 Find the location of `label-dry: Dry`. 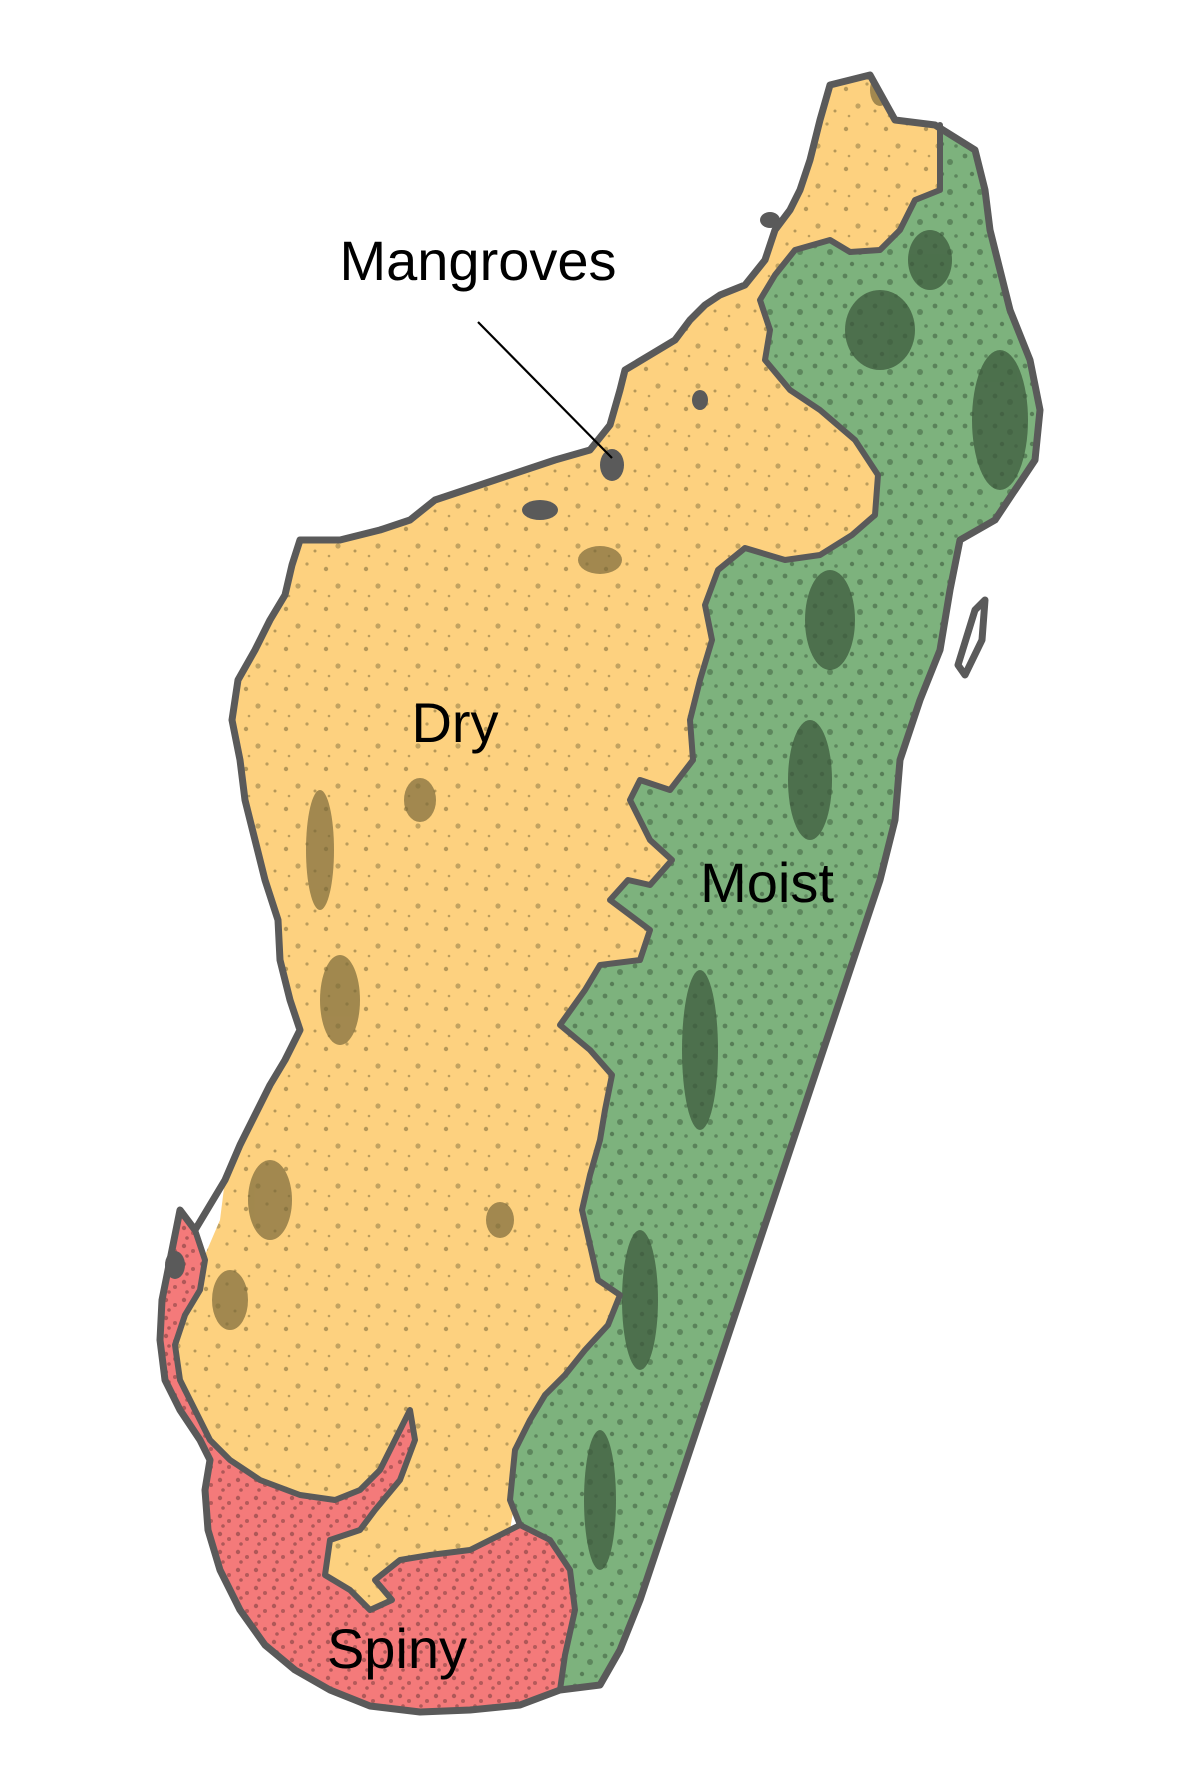

label-dry: Dry is located at coordinates (454, 722).